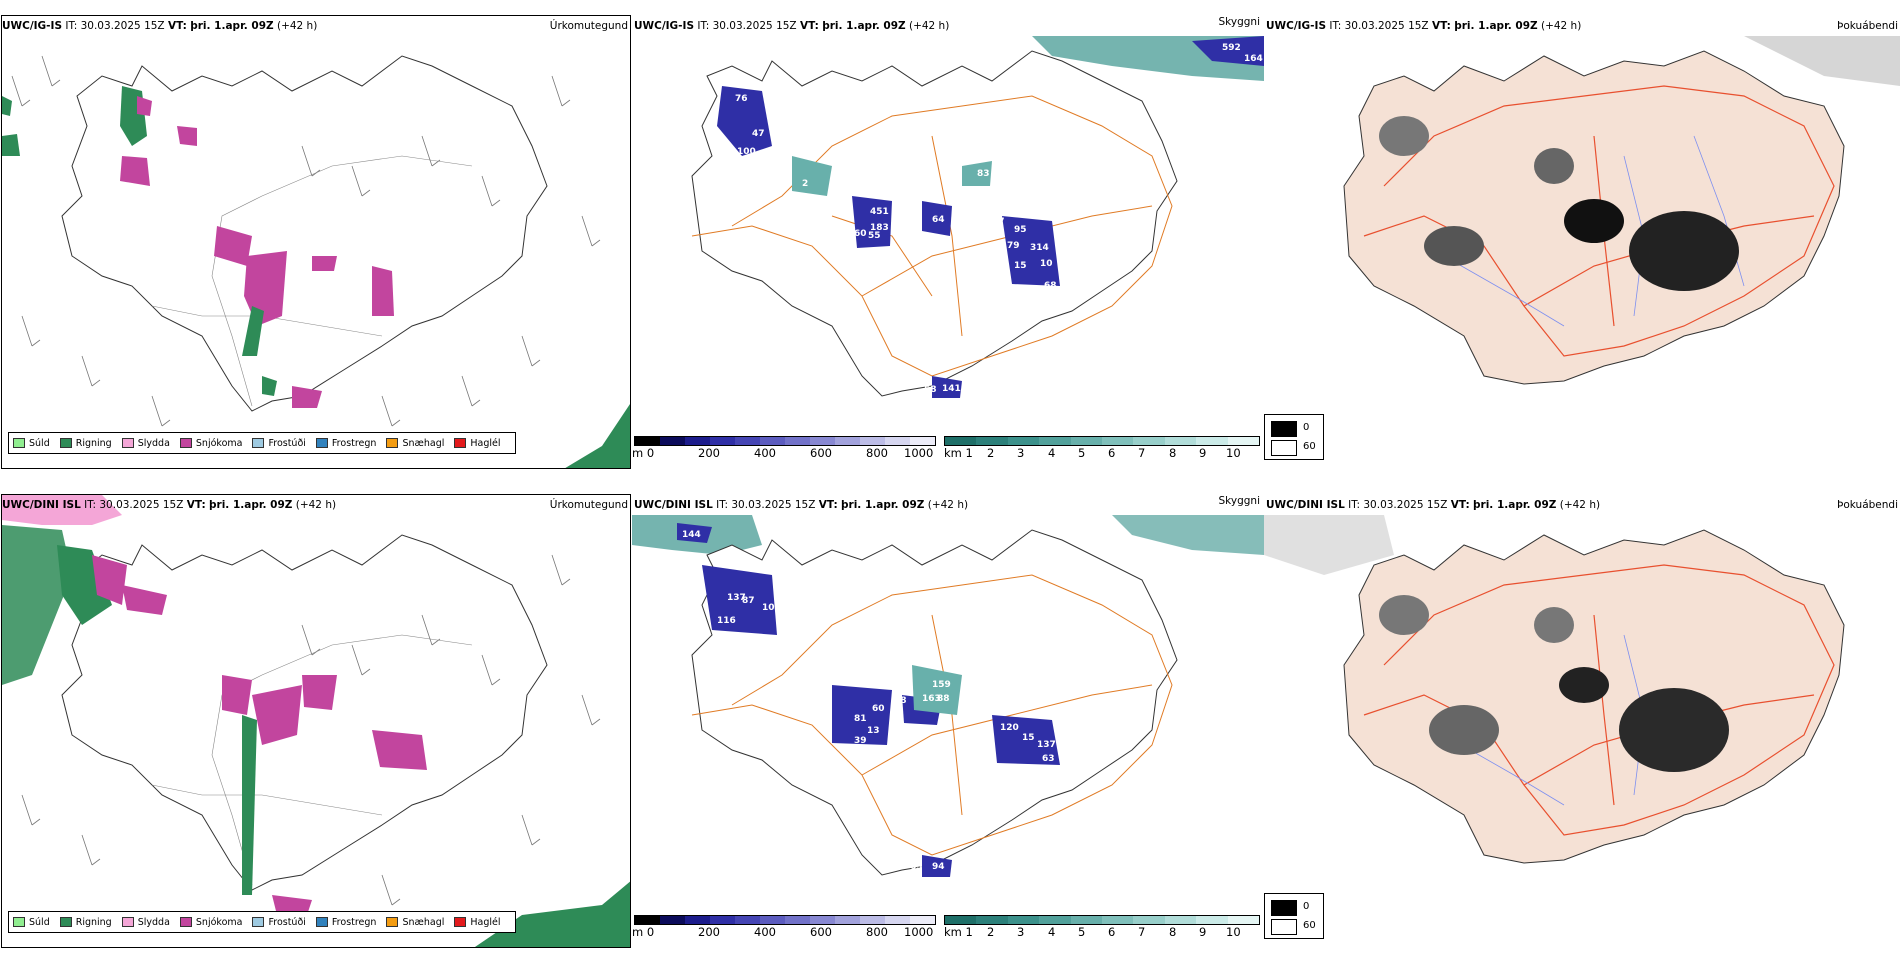 This screenshot has height=967, width=1900. What do you see at coordinates (938, 220) in the screenshot?
I see `vis-label: 64` at bounding box center [938, 220].